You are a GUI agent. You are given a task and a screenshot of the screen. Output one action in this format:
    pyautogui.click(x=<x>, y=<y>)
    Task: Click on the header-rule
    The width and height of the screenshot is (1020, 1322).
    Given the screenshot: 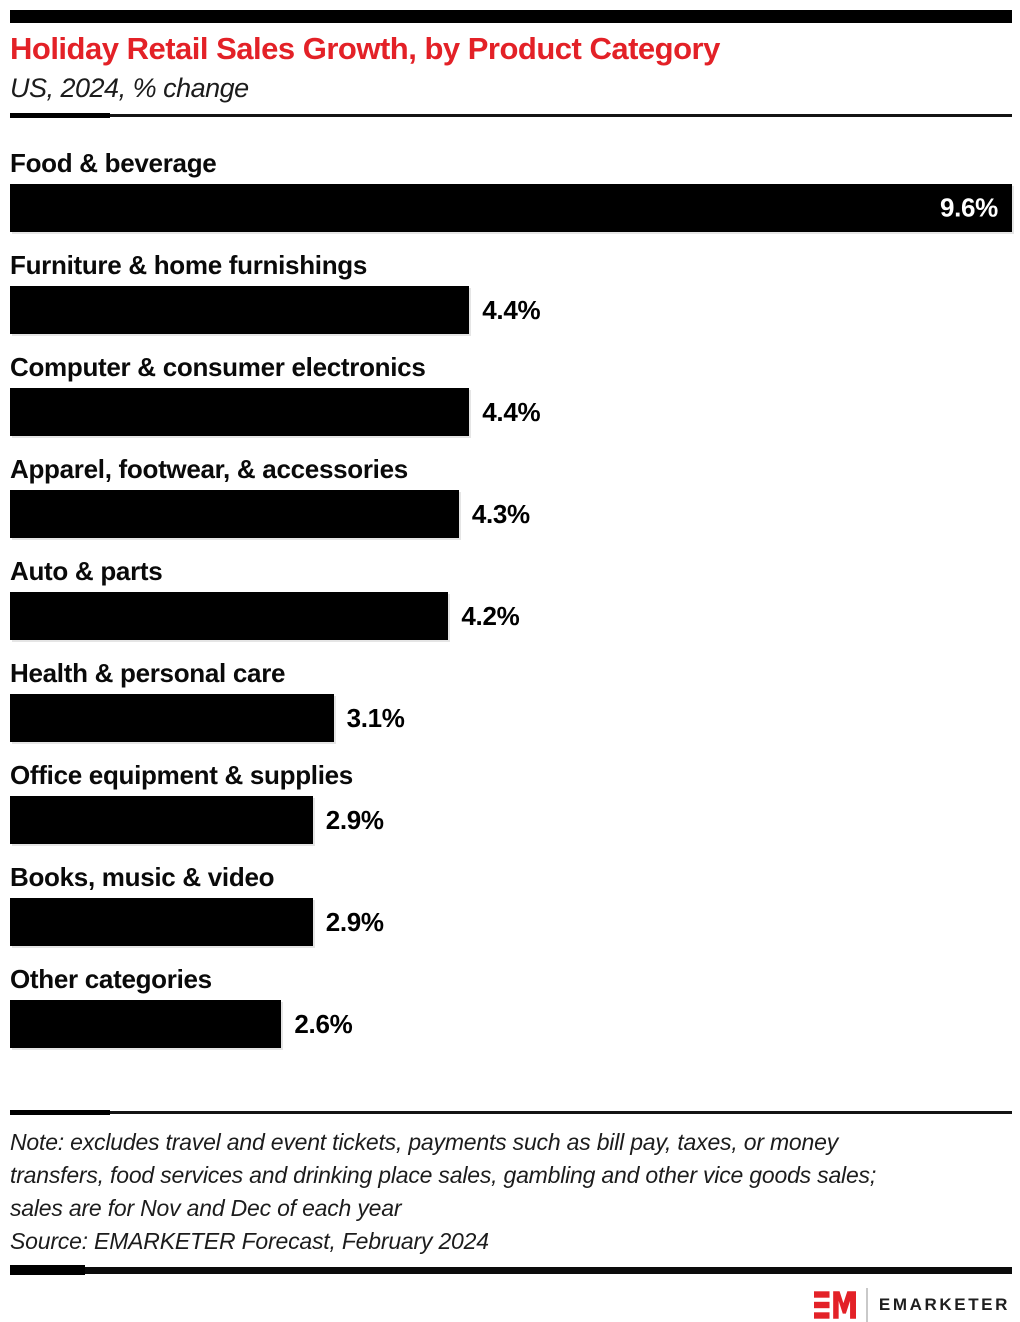 What is the action you would take?
    pyautogui.click(x=511, y=115)
    